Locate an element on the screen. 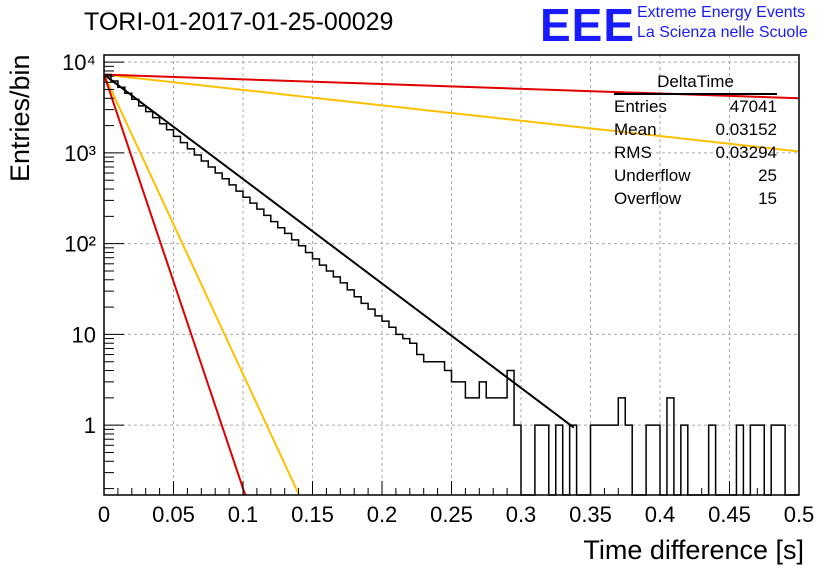 The width and height of the screenshot is (836, 572). stats-value: 15 is located at coordinates (767, 198).